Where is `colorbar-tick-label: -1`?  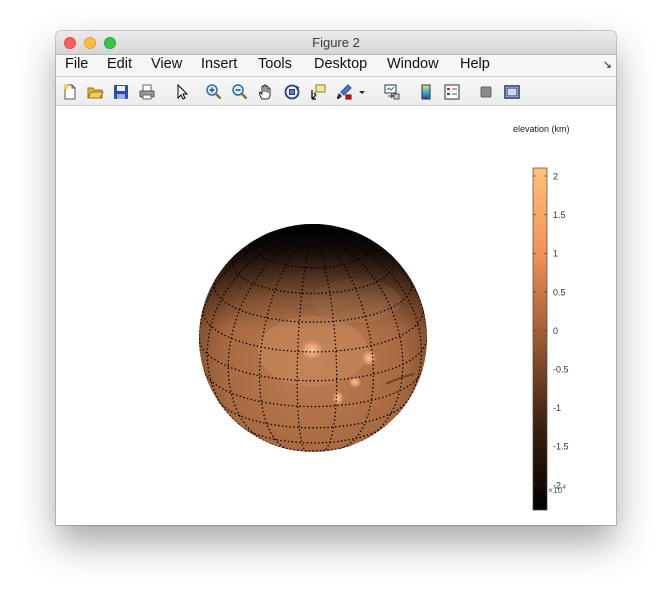 colorbar-tick-label: -1 is located at coordinates (557, 408).